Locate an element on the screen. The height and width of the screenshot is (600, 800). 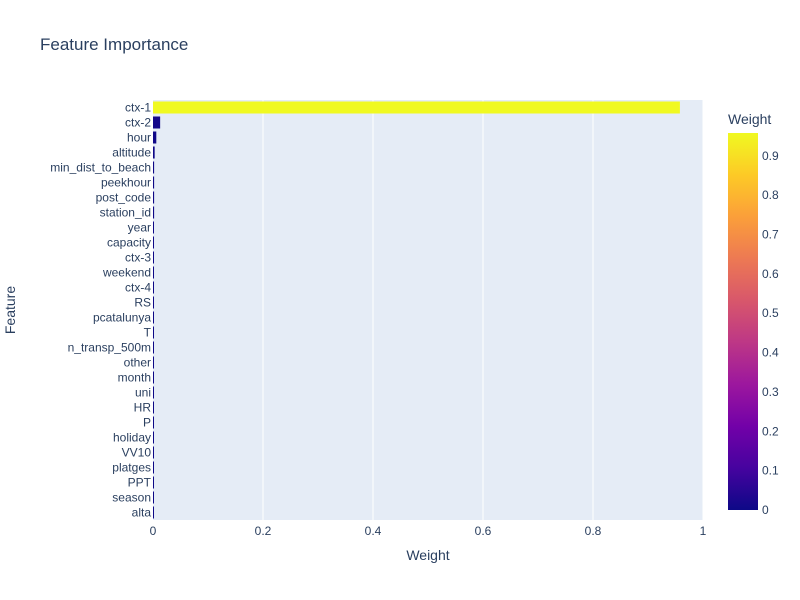
colorbar-tick-label: 0.2 is located at coordinates (770, 431).